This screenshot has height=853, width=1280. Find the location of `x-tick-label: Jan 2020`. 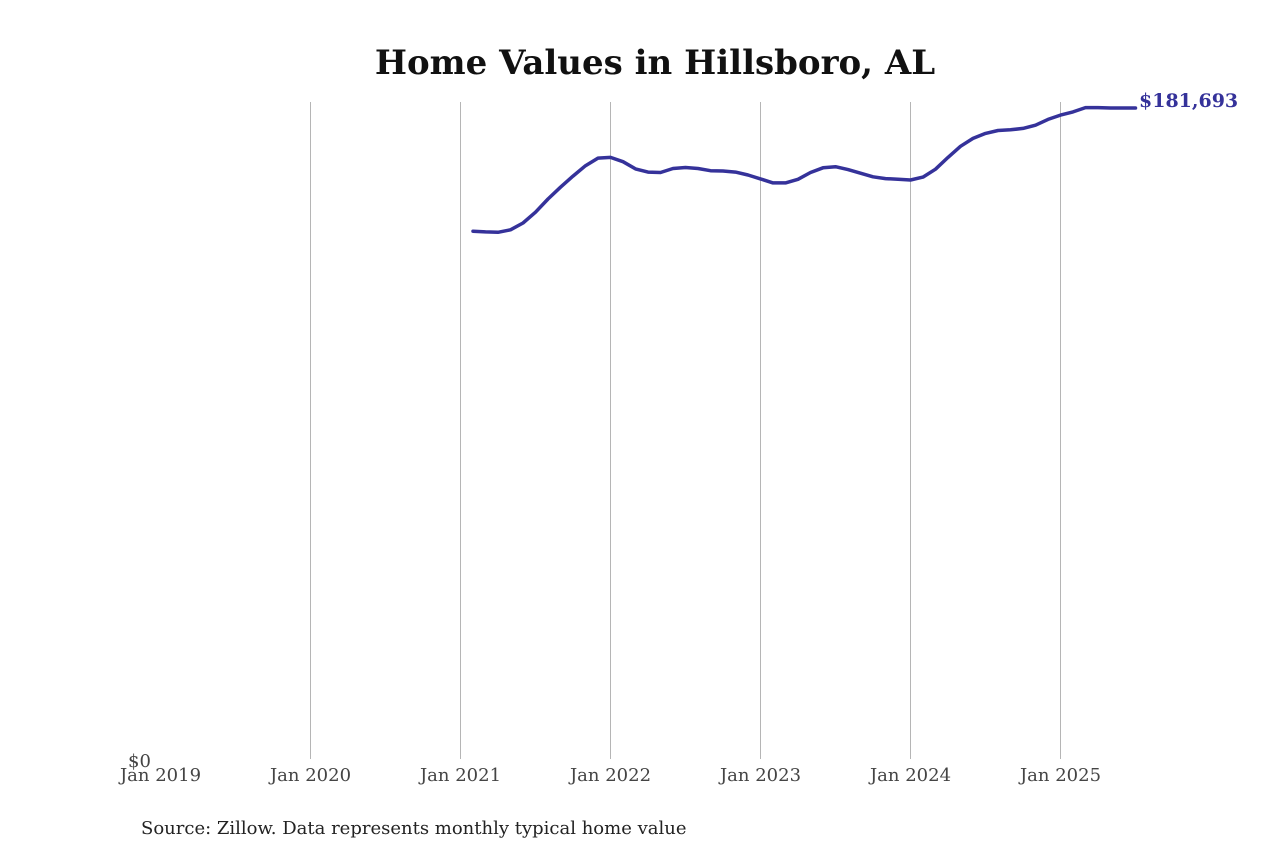

x-tick-label: Jan 2020 is located at coordinates (309, 775).